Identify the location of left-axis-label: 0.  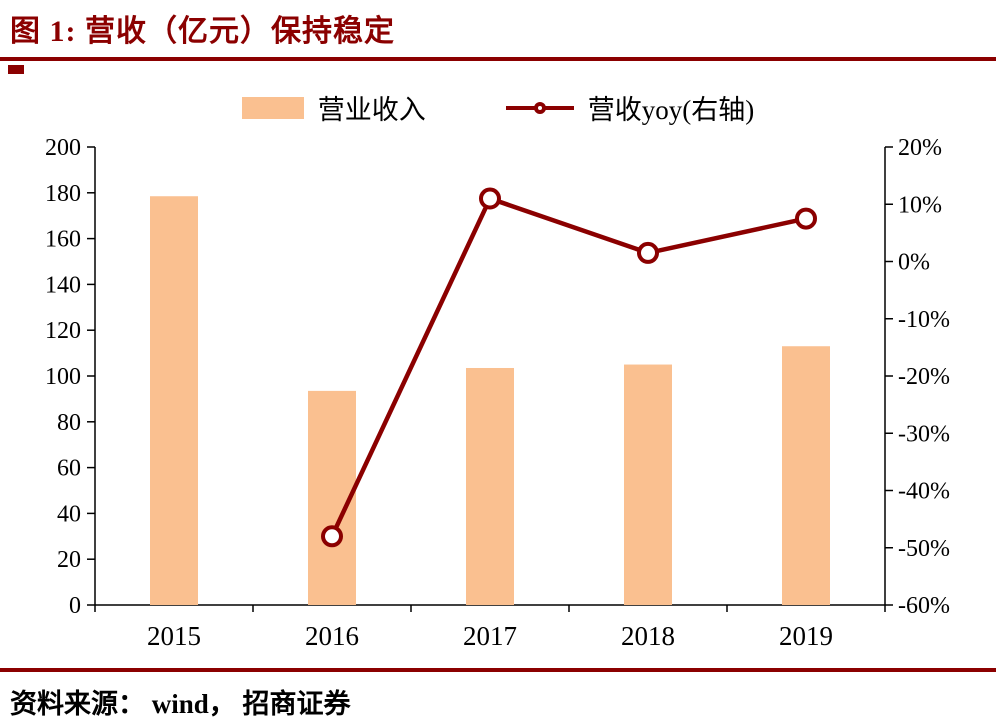
(75, 606).